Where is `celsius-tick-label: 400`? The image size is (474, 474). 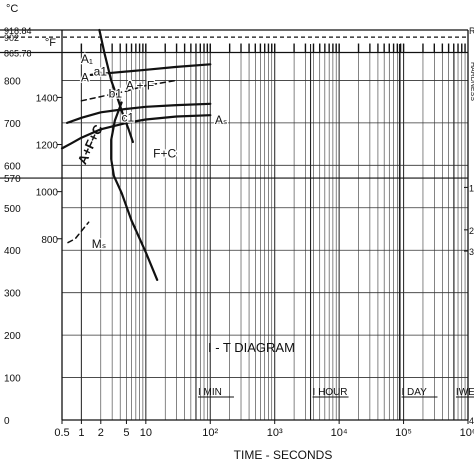
celsius-tick-label: 400 is located at coordinates (12, 251).